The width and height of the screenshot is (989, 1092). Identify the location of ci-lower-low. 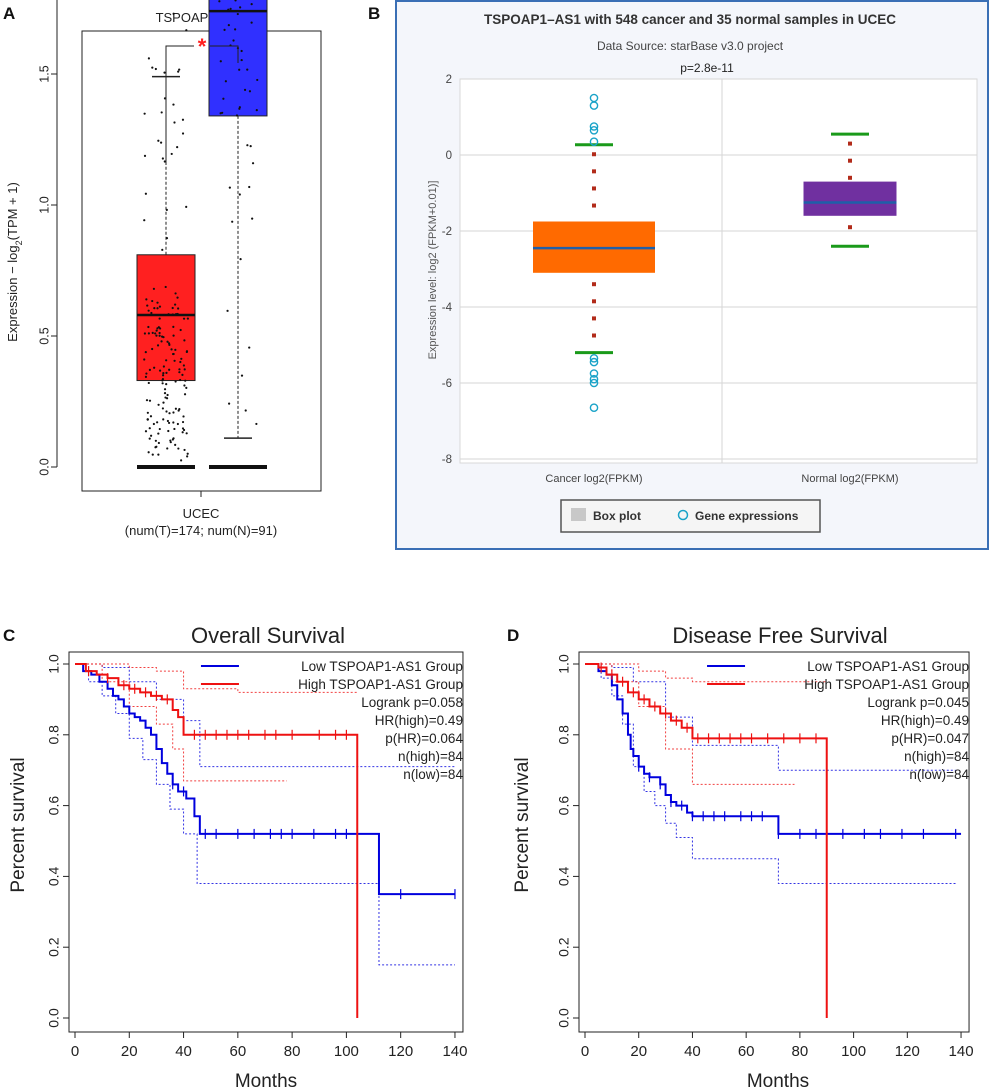
(265, 814).